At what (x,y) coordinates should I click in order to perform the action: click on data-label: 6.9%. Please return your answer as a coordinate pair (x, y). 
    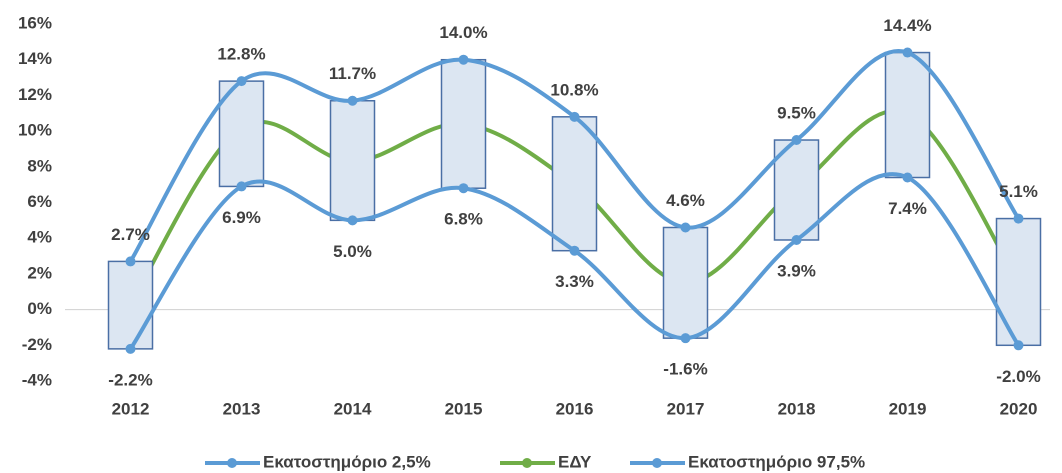
    Looking at the image, I should click on (241, 217).